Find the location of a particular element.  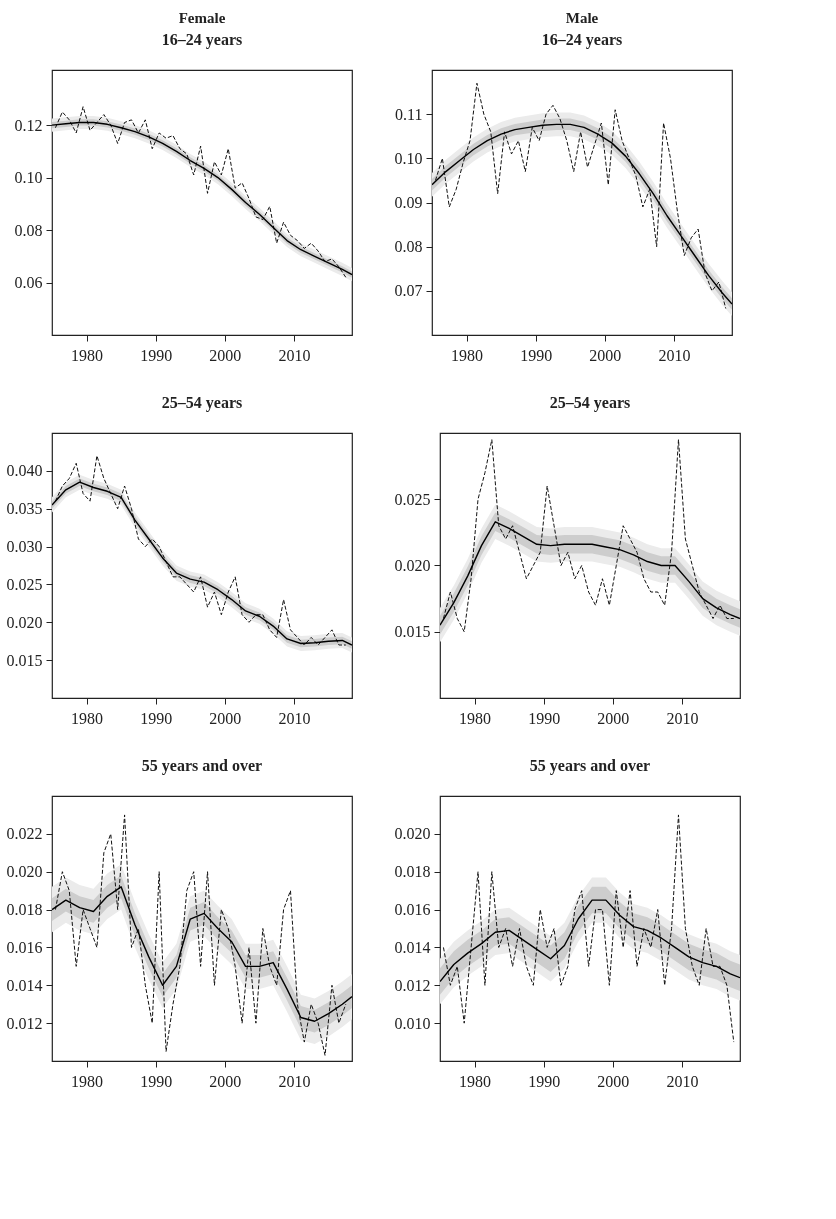

y-tick-label: 0.022 is located at coordinates (24, 834).